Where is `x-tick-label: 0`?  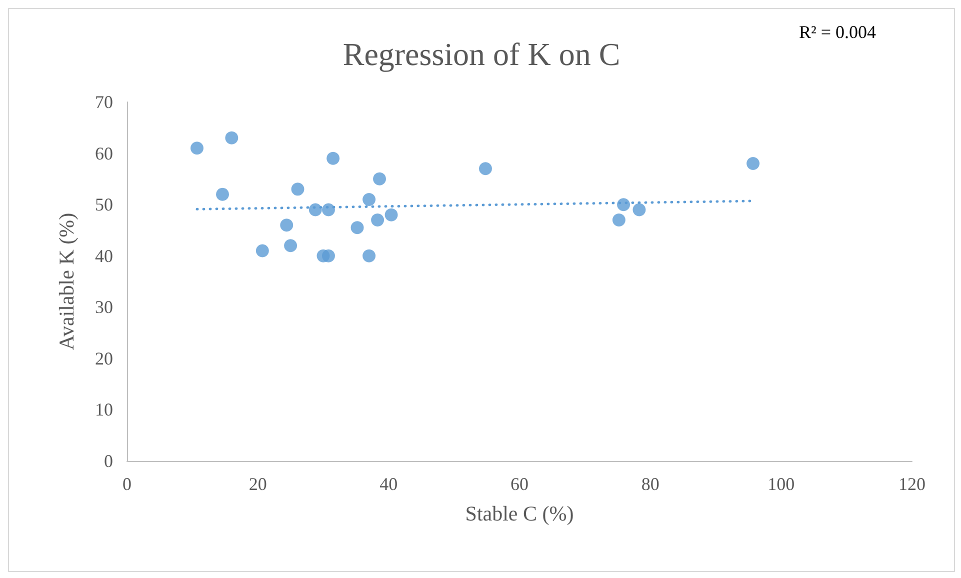 x-tick-label: 0 is located at coordinates (127, 484).